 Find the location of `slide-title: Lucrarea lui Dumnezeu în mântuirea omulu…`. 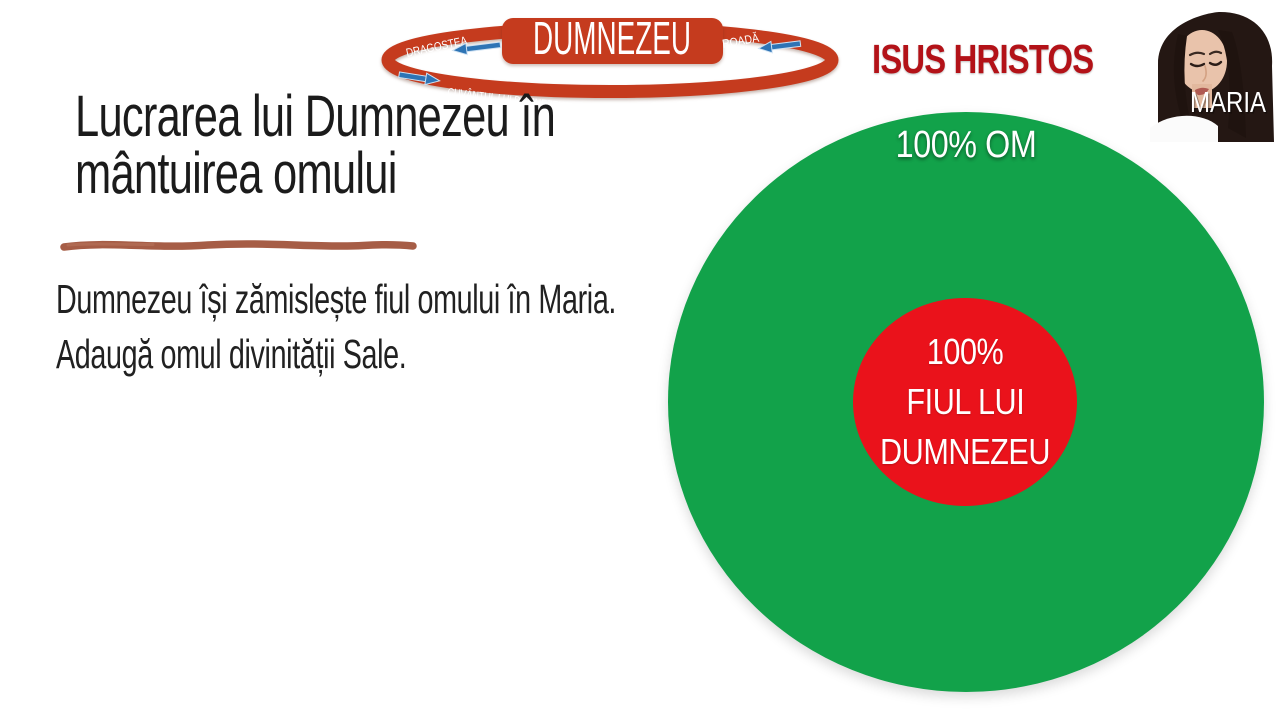

slide-title: Lucrarea lui Dumnezeu în mântuirea omulu… is located at coordinates (315, 145).